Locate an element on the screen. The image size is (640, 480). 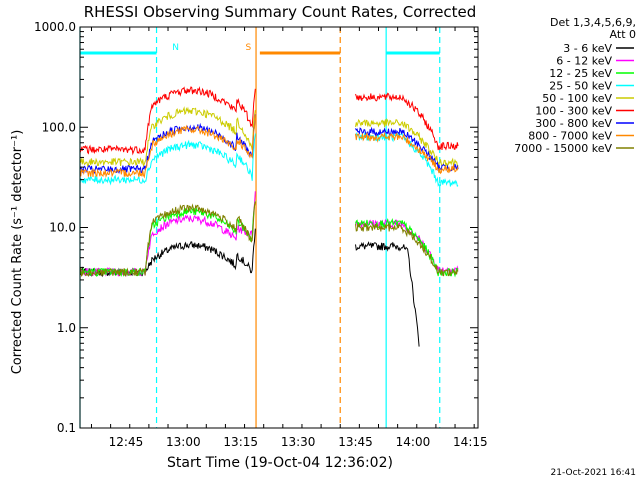
x-tick-label: 13:45 is located at coordinates (355, 442).